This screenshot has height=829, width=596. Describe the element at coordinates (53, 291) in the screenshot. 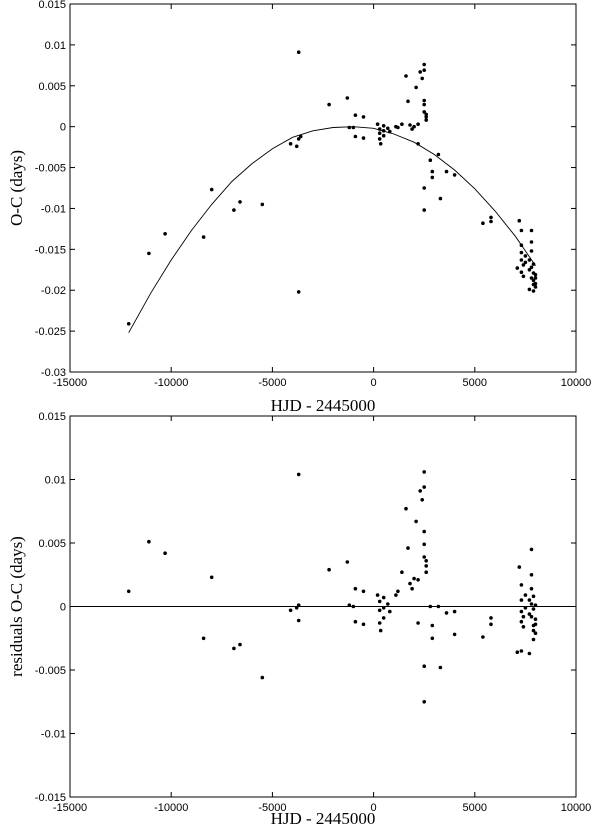

I see `y-tick-label: -0.02` at that location.